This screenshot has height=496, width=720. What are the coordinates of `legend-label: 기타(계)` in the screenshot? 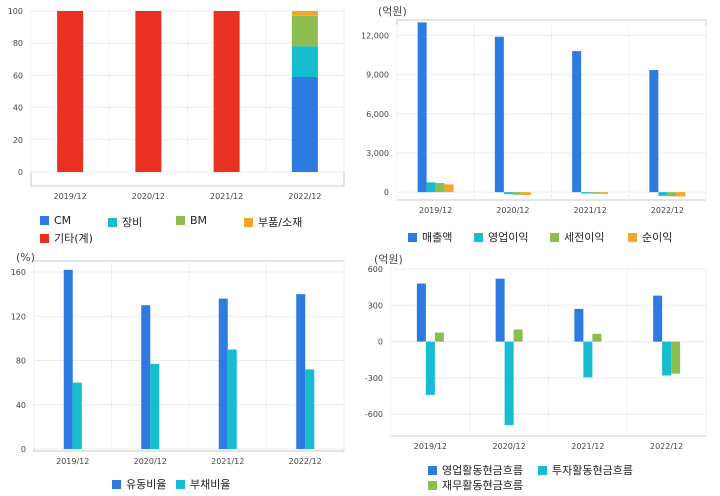 It's located at (73, 238).